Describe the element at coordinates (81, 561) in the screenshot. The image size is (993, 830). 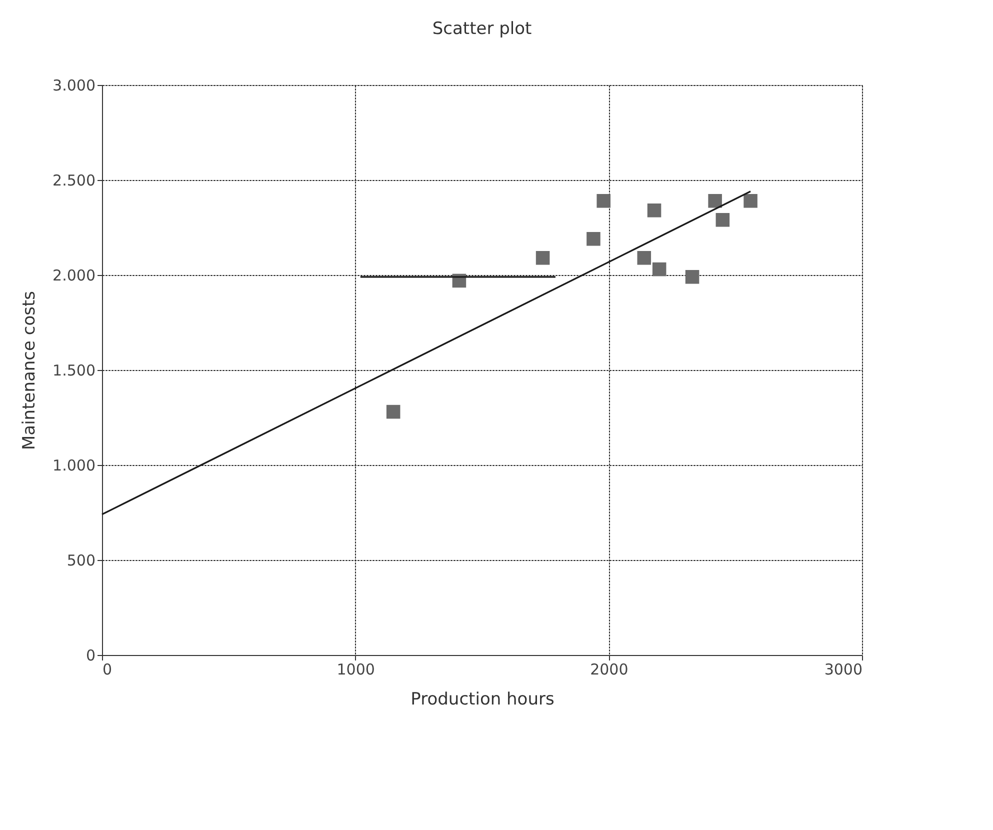
I see `y-tick-label: 500` at that location.